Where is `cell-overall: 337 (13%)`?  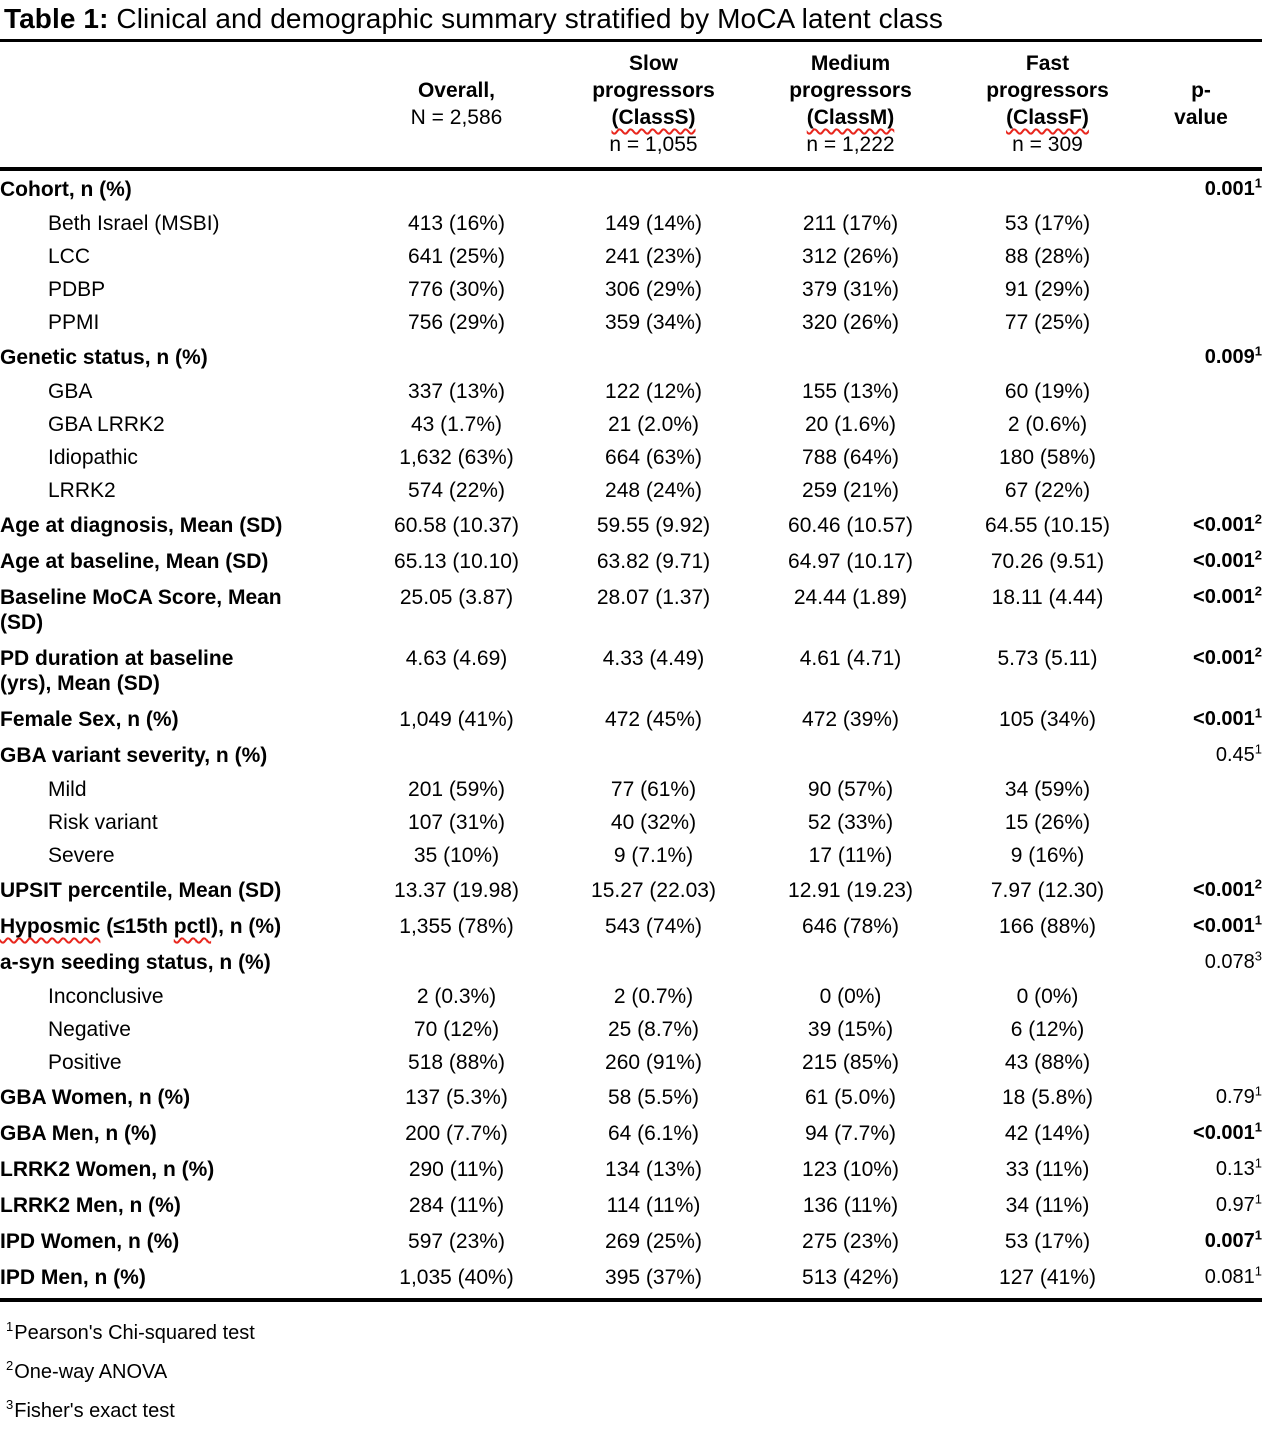
cell-overall: 337 (13%) is located at coordinates (456, 391).